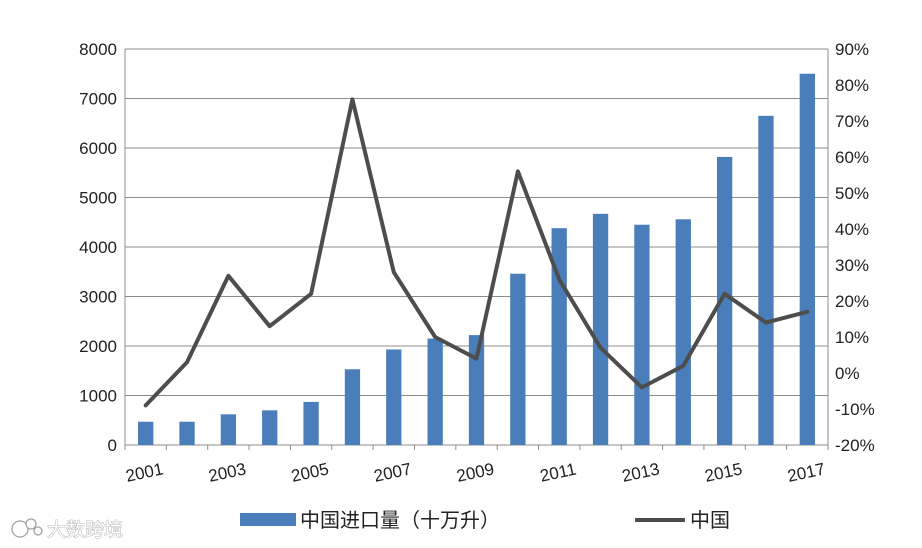 The height and width of the screenshot is (548, 922). Describe the element at coordinates (98, 396) in the screenshot. I see `left-y-tick-label: 1000` at that location.